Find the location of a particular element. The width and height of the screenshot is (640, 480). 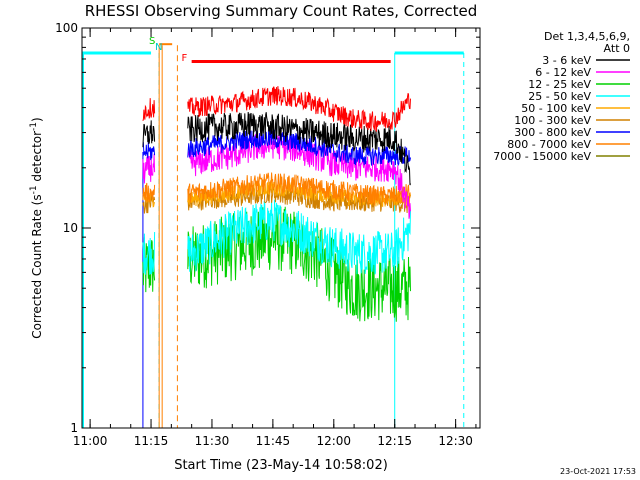

x-axis-label: Start Time (23-May-14 10:58:02) is located at coordinates (281, 465).